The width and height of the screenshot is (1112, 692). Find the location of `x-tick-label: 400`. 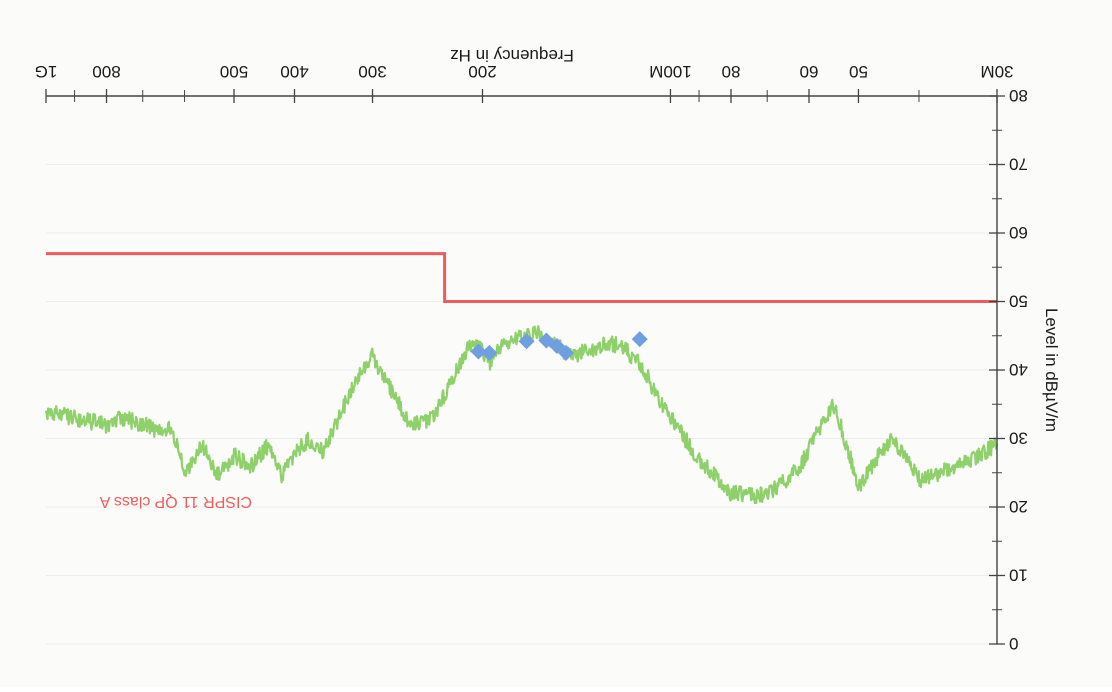

x-tick-label: 400 is located at coordinates (294, 71).